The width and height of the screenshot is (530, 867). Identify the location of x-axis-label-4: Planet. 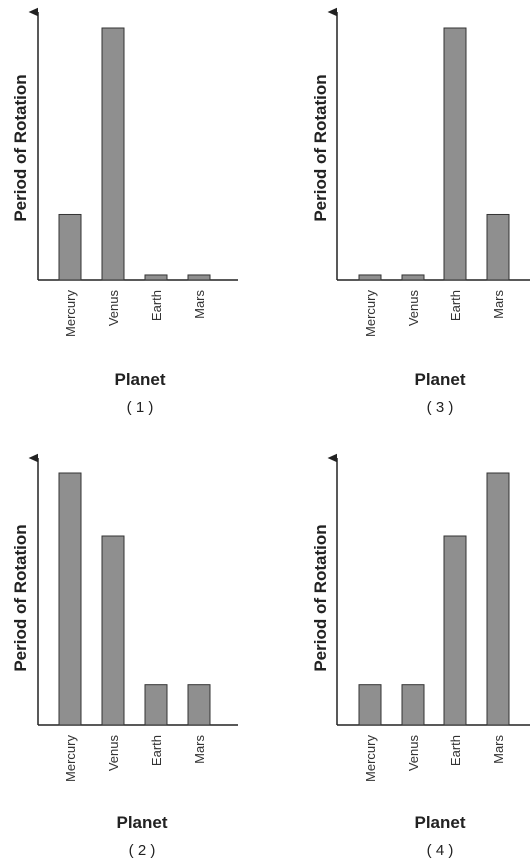
(439, 822).